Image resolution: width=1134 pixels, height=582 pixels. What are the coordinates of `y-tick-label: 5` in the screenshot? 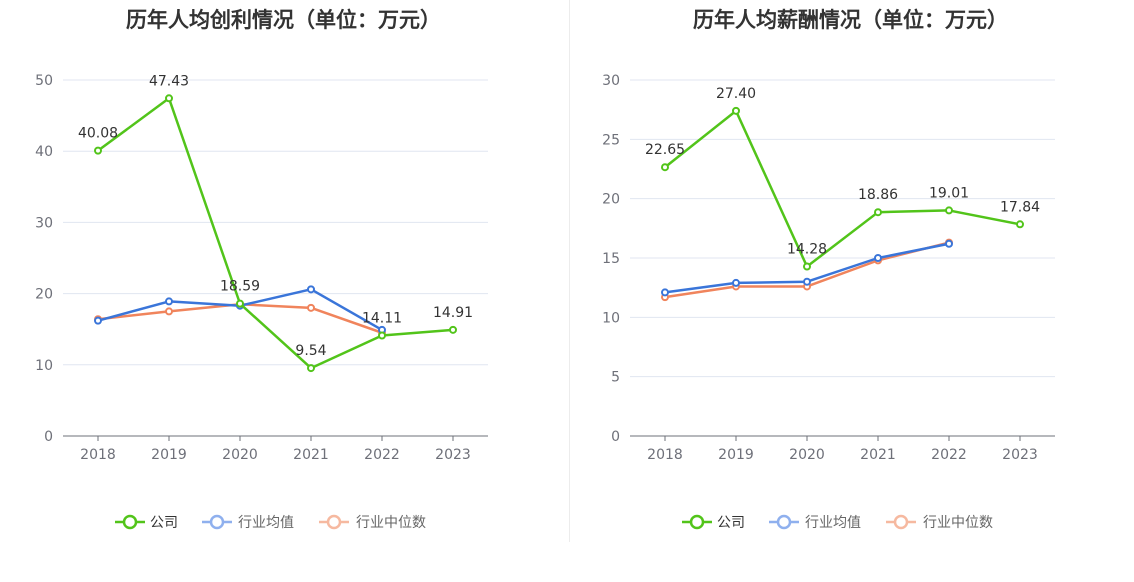 It's located at (615, 378).